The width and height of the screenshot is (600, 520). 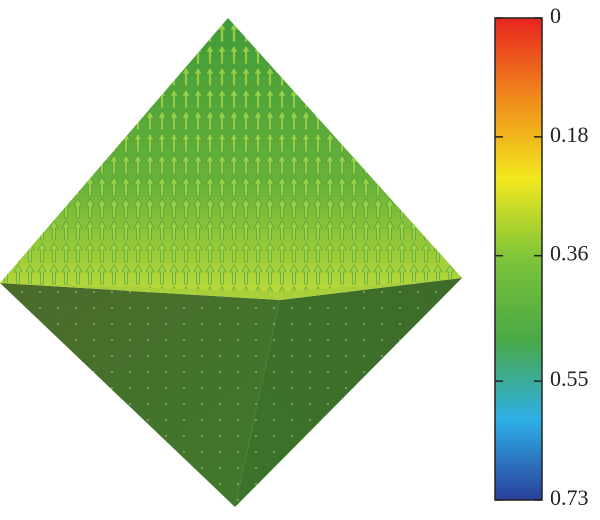 I want to click on colorbar-scale, so click(x=518, y=259).